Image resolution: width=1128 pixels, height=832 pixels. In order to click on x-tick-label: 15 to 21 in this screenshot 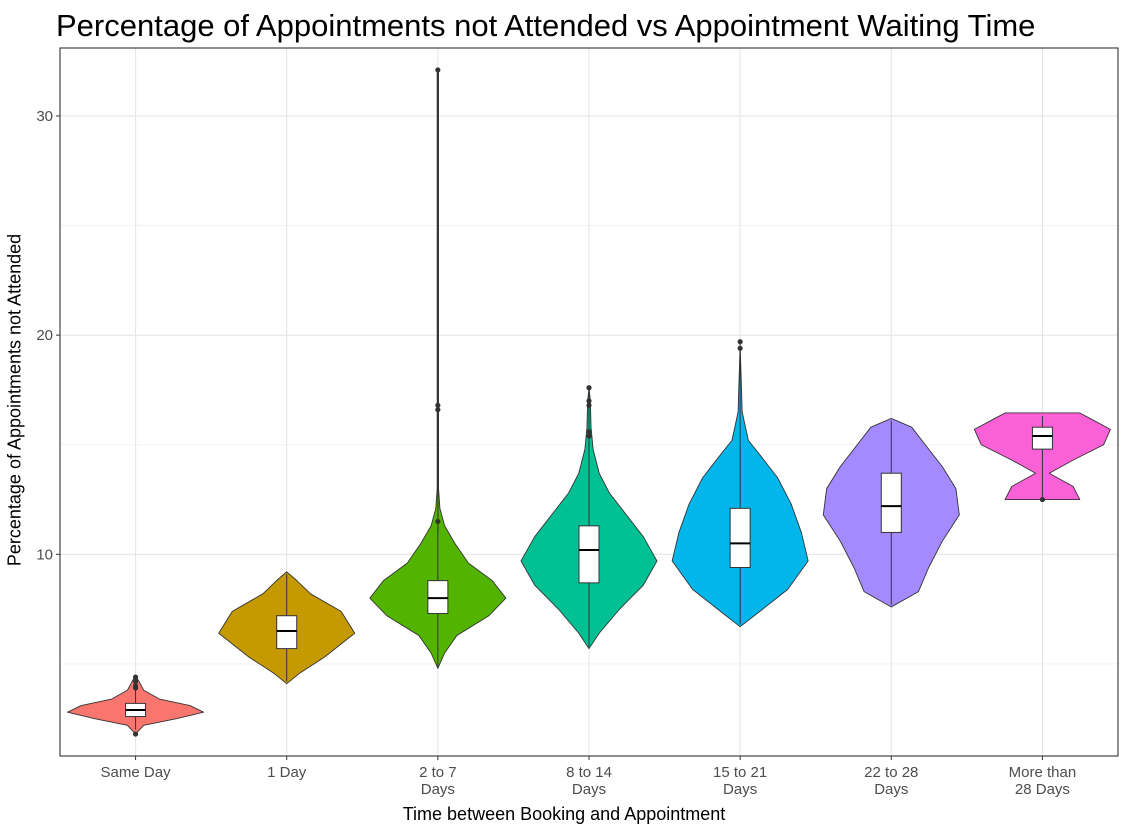, I will do `click(740, 772)`.